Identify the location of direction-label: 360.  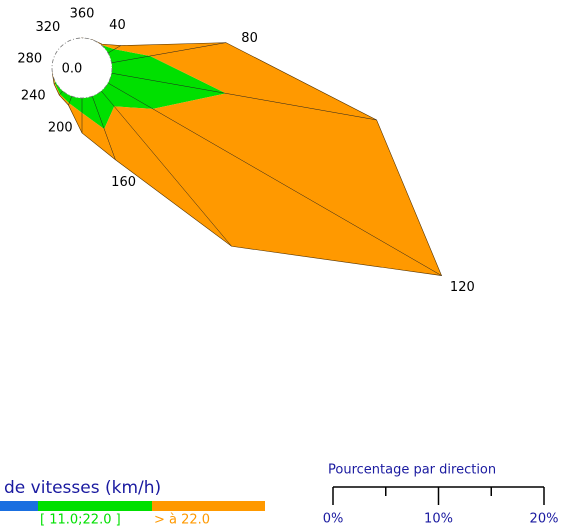
(82, 13).